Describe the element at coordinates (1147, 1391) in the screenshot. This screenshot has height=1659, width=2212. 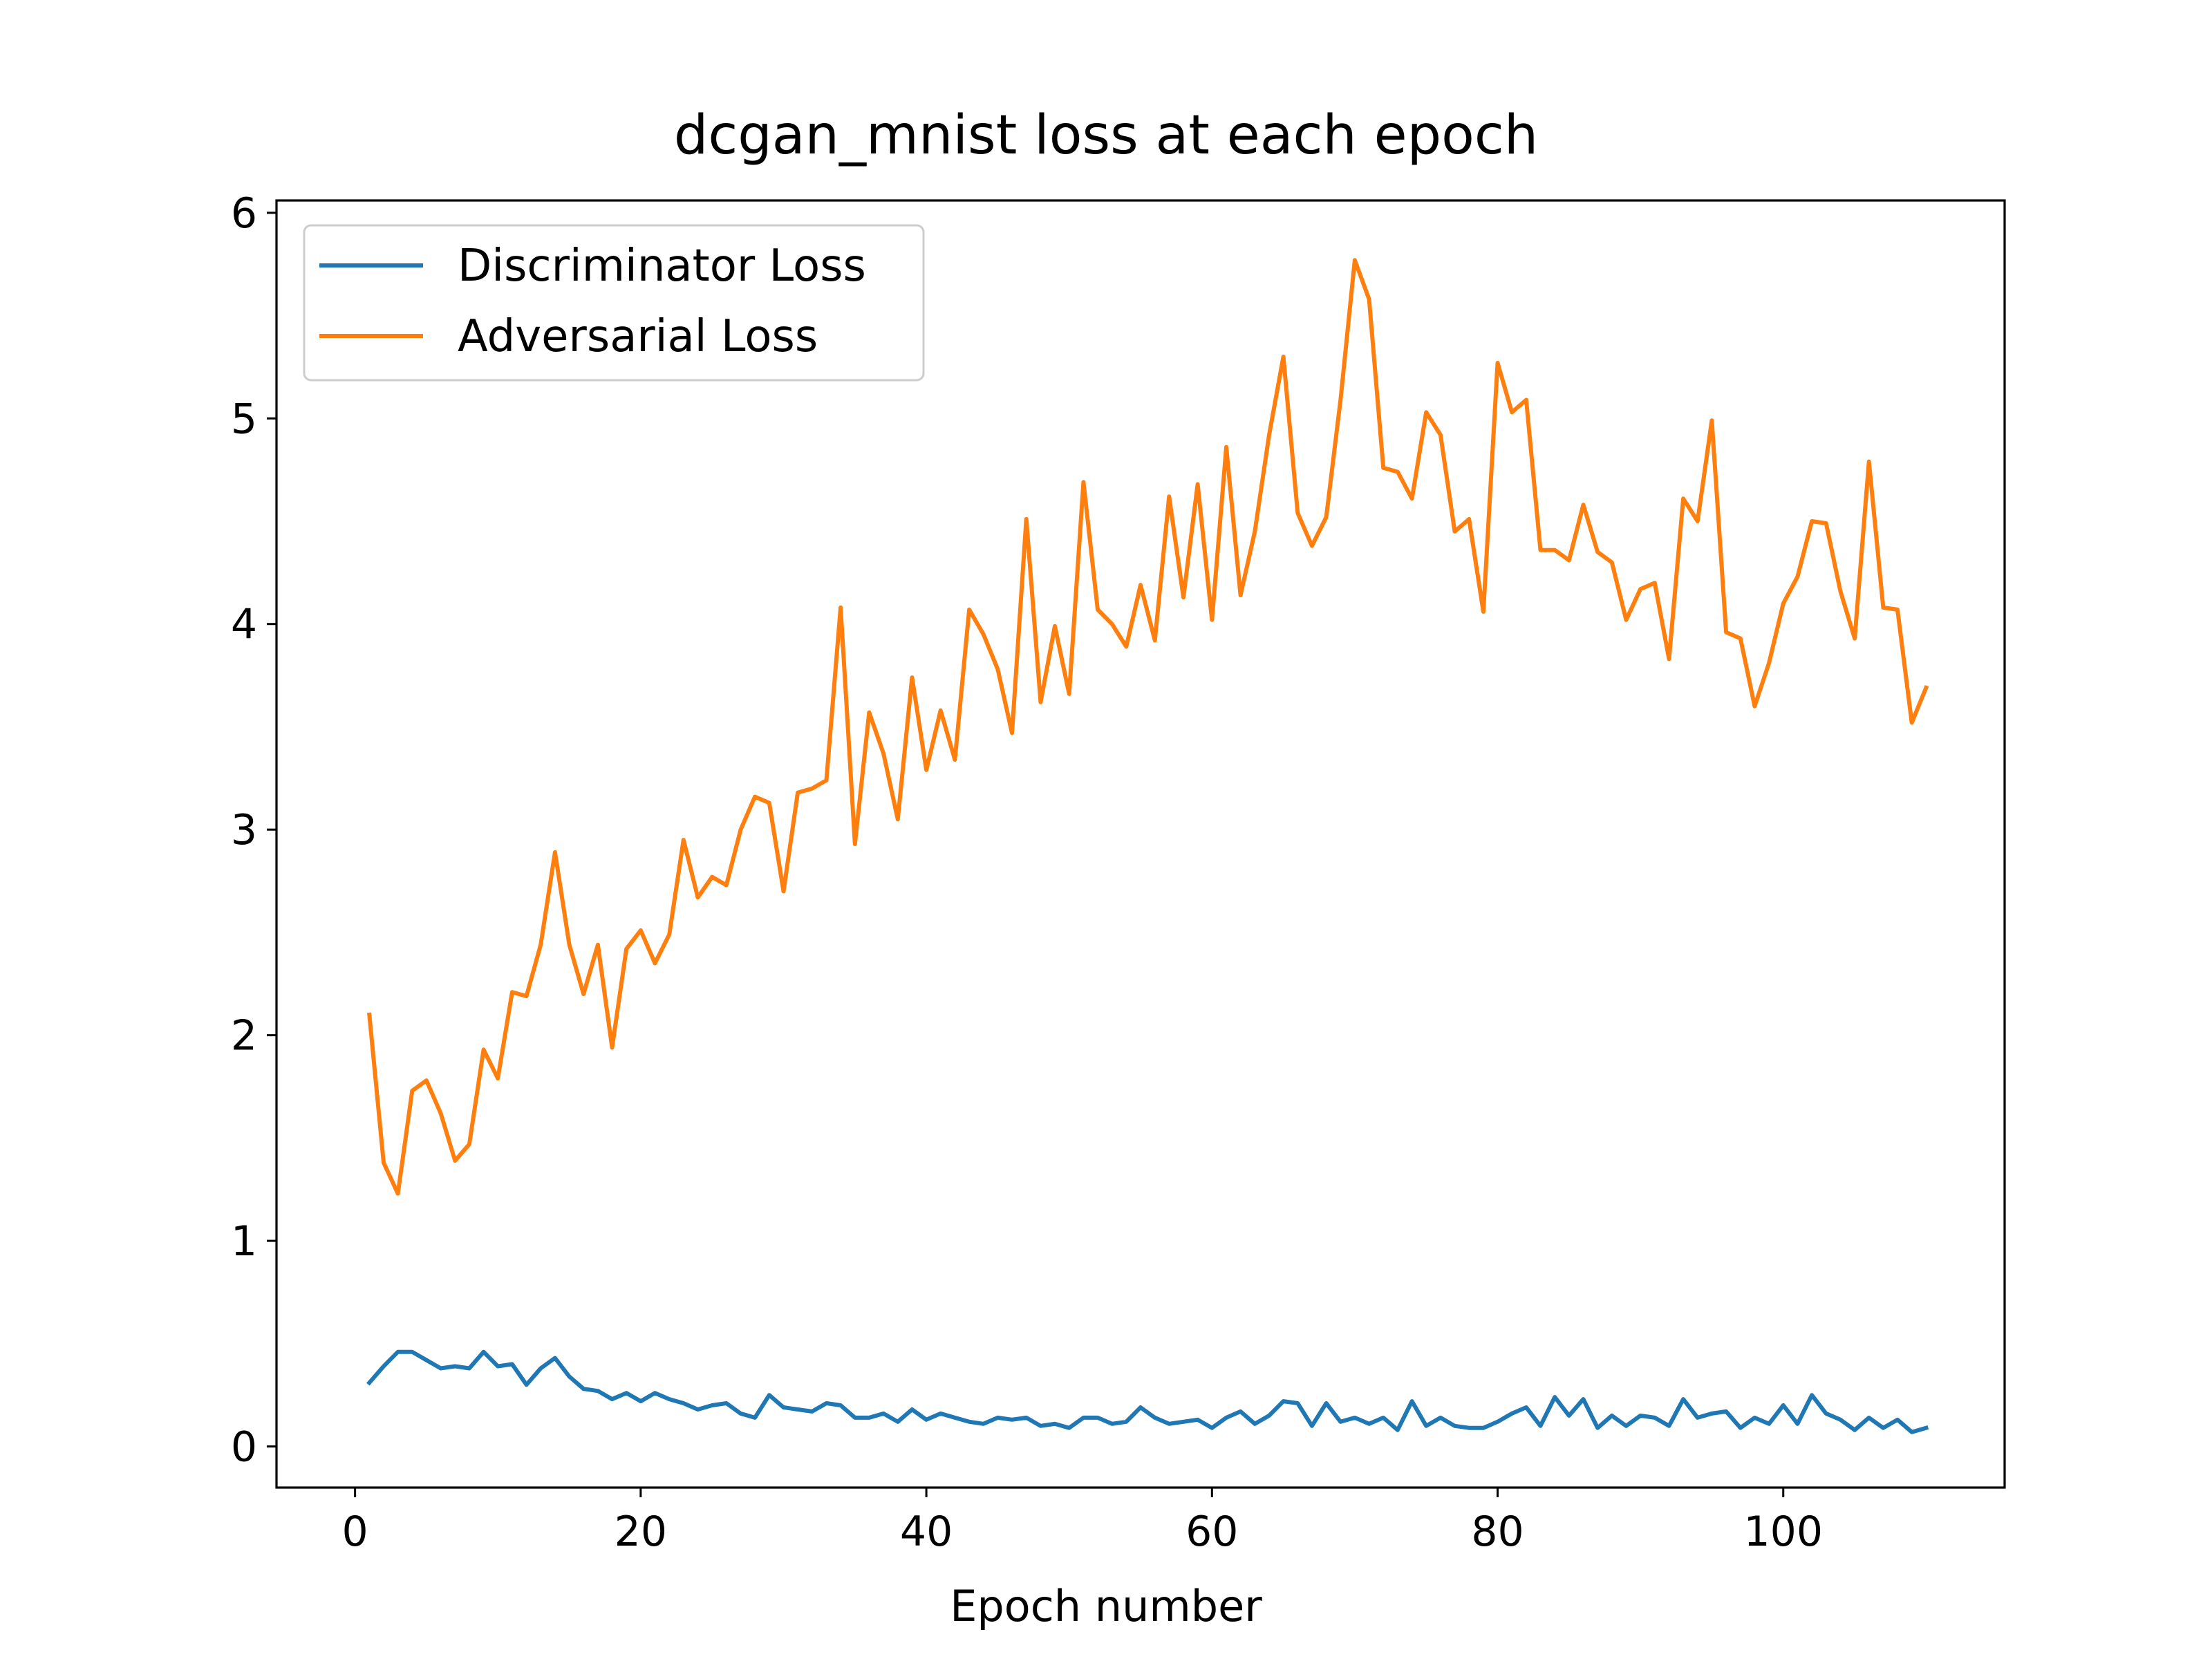
I see `series-line-discriminator` at that location.